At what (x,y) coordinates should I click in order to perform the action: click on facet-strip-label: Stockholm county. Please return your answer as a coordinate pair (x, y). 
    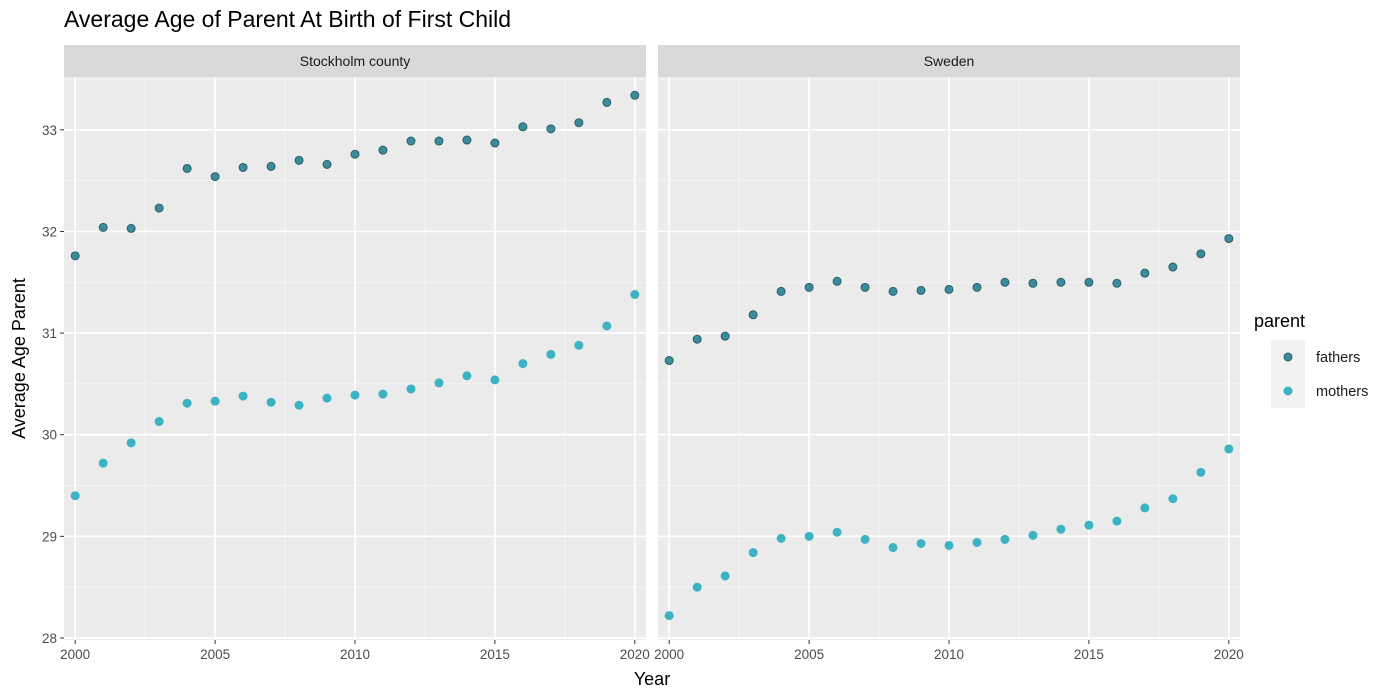
    Looking at the image, I should click on (355, 61).